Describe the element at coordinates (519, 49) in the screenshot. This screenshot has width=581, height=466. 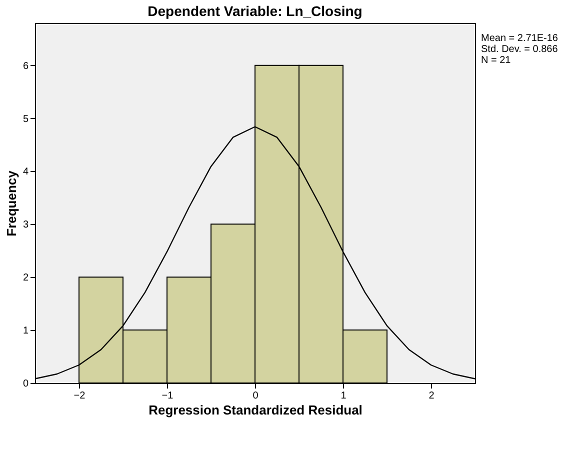
I see `text: Std. Dev. = 0.866` at that location.